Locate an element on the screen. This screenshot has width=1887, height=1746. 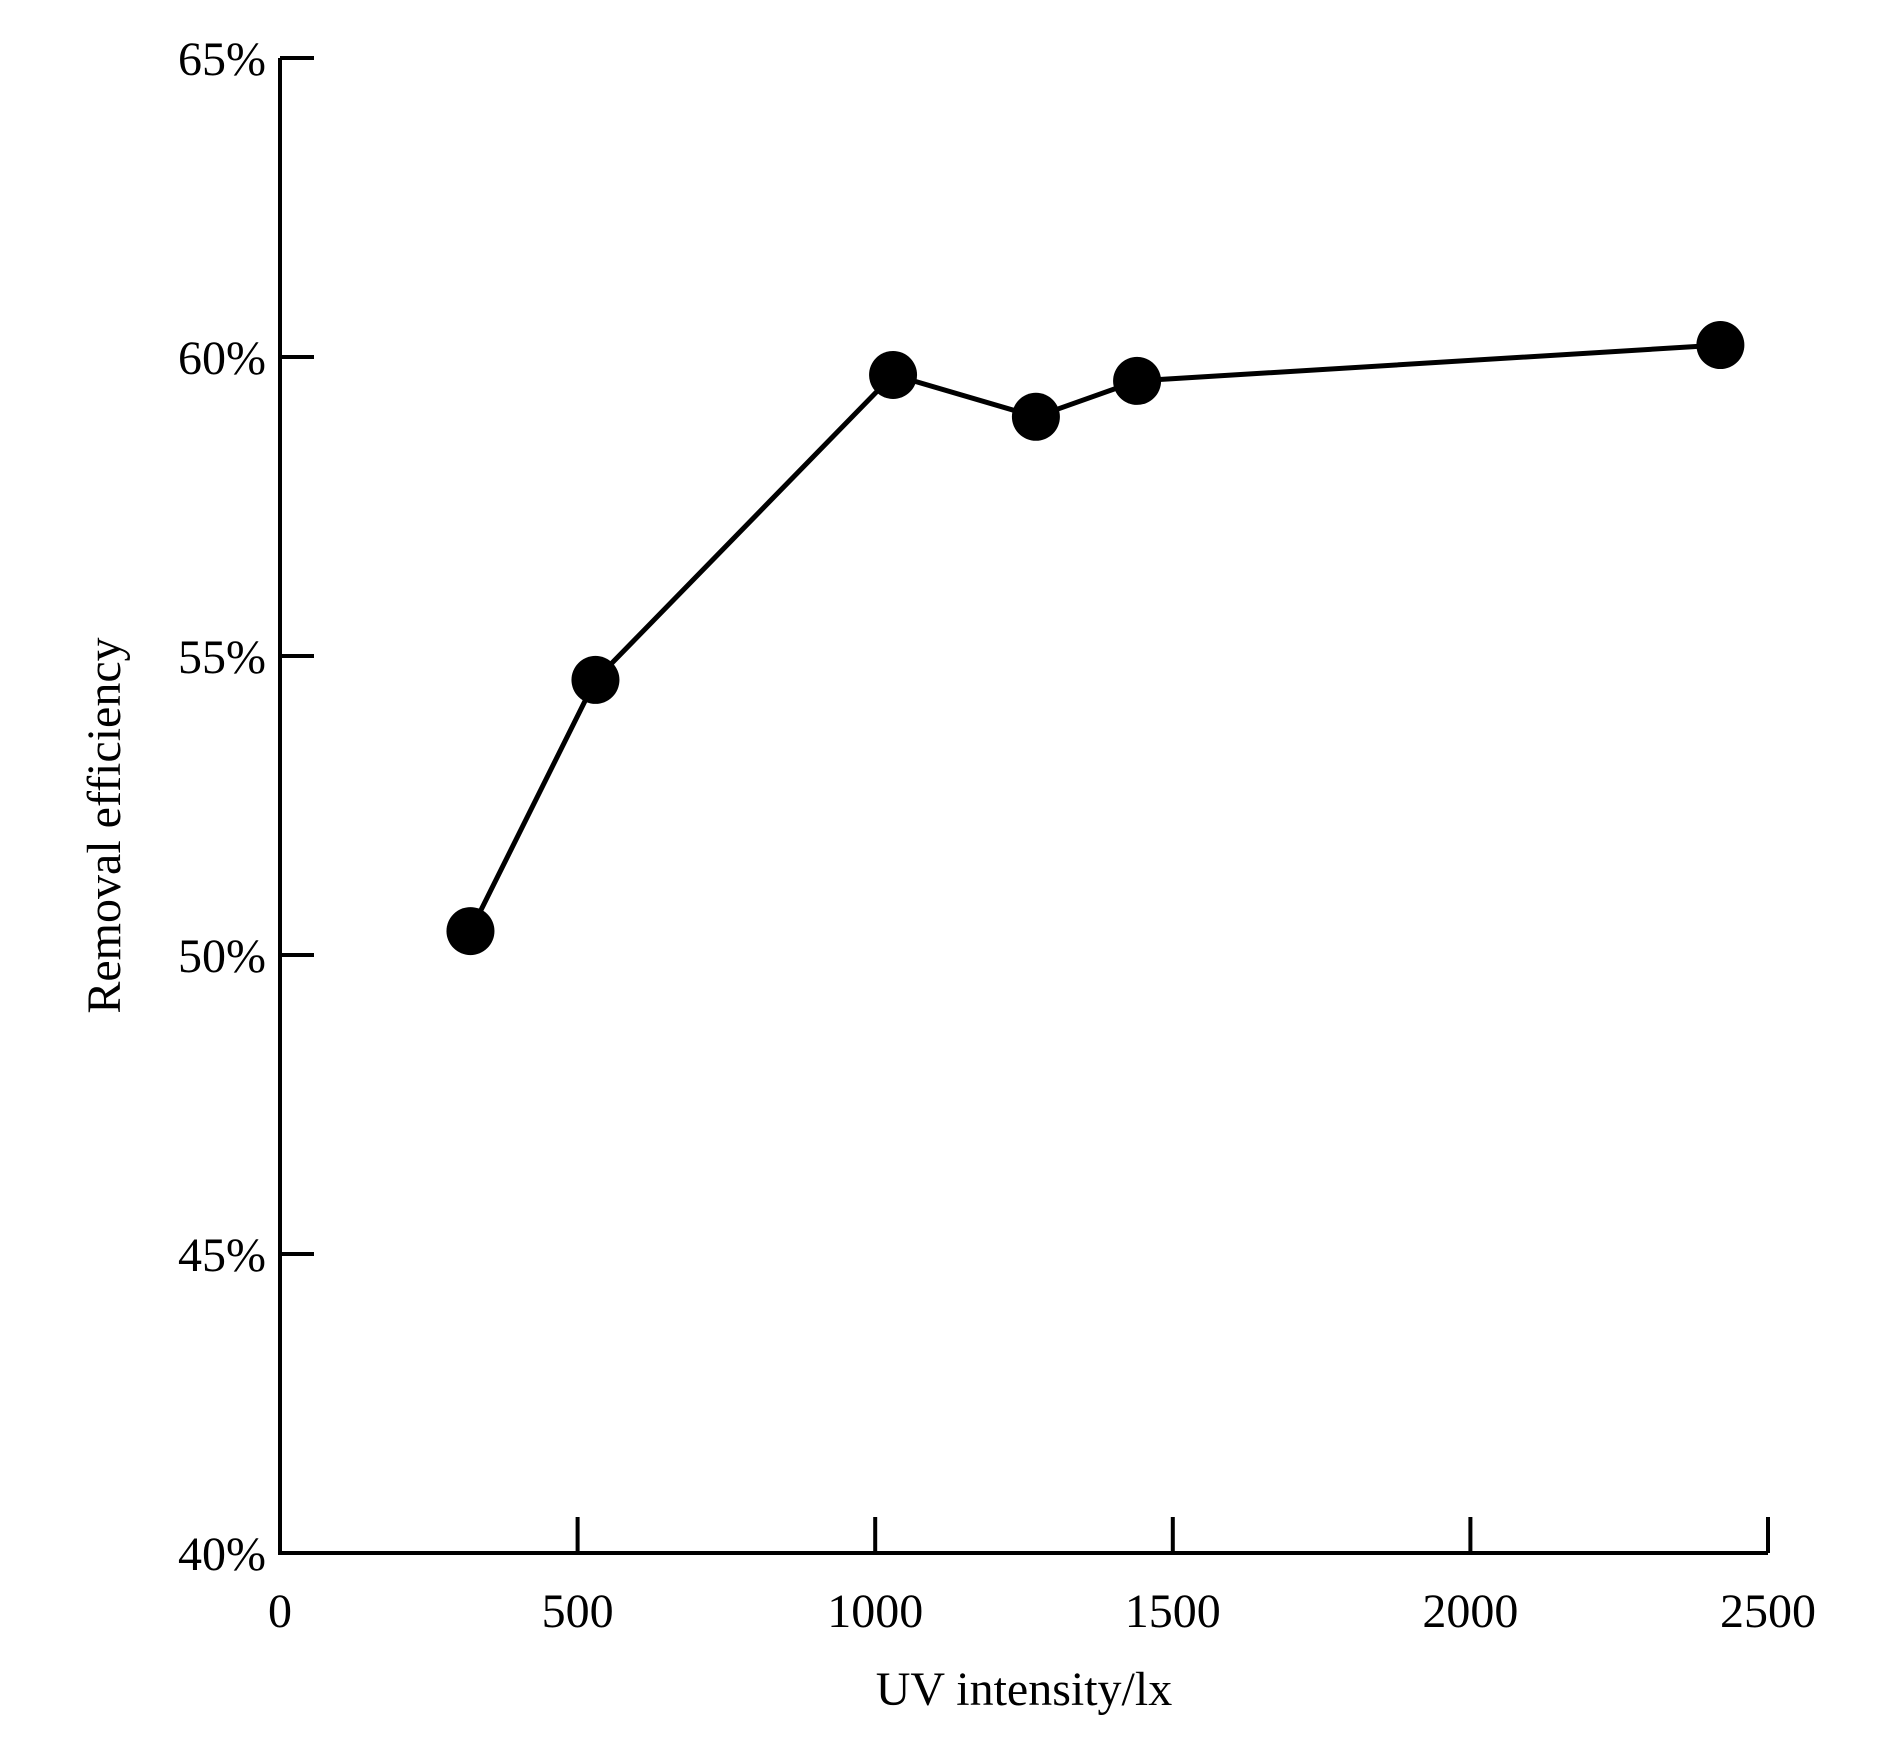
x-tick-label: 1500 is located at coordinates (1173, 1611).